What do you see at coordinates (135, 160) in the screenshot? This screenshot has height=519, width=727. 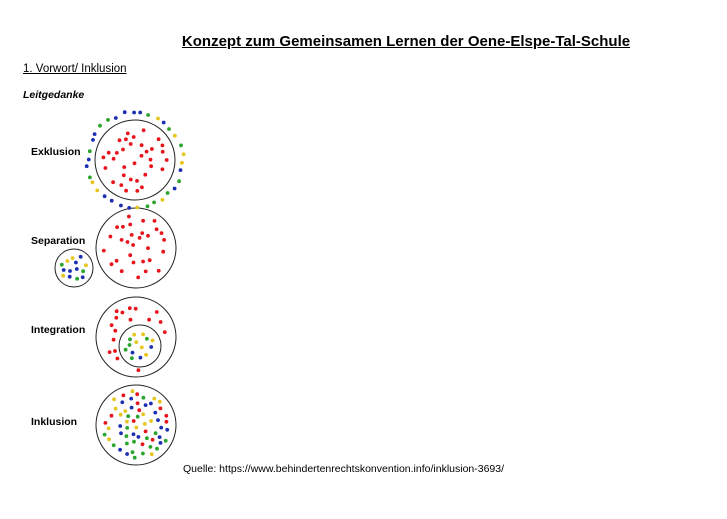 I see `exklusion-circle` at bounding box center [135, 160].